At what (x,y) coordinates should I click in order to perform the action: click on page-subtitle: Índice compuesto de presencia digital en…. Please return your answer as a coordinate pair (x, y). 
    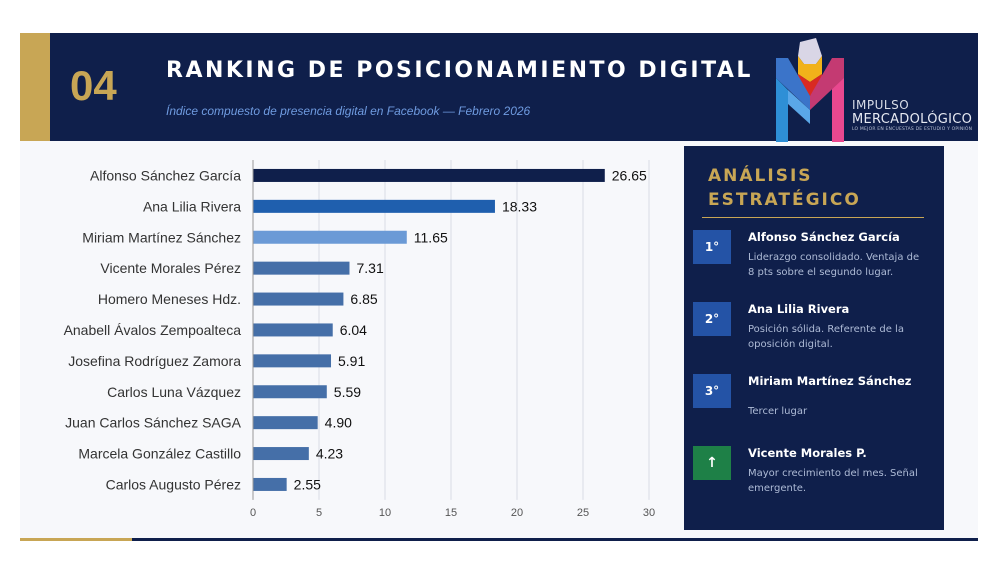
    Looking at the image, I should click on (348, 111).